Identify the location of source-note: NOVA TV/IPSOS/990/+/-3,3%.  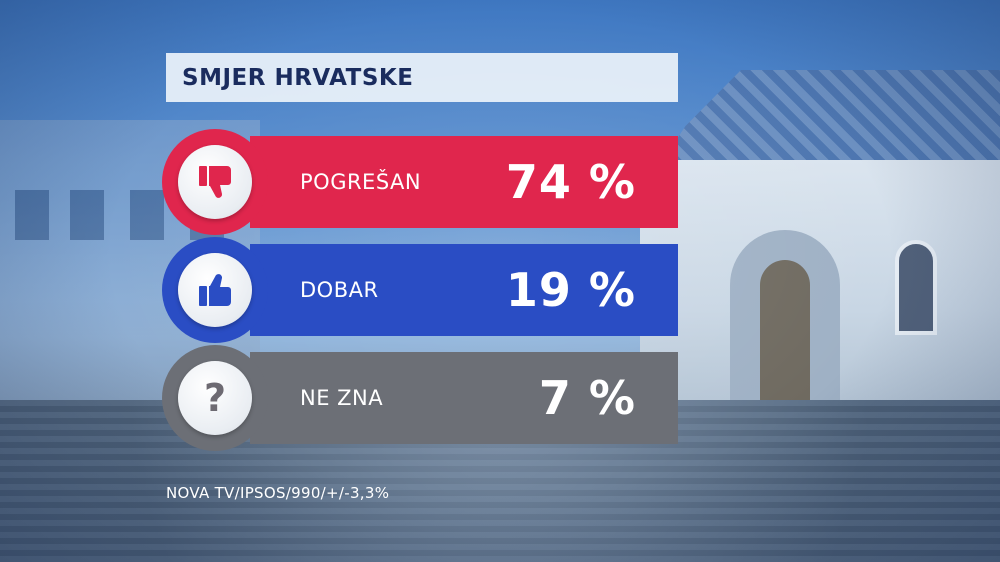
(278, 493).